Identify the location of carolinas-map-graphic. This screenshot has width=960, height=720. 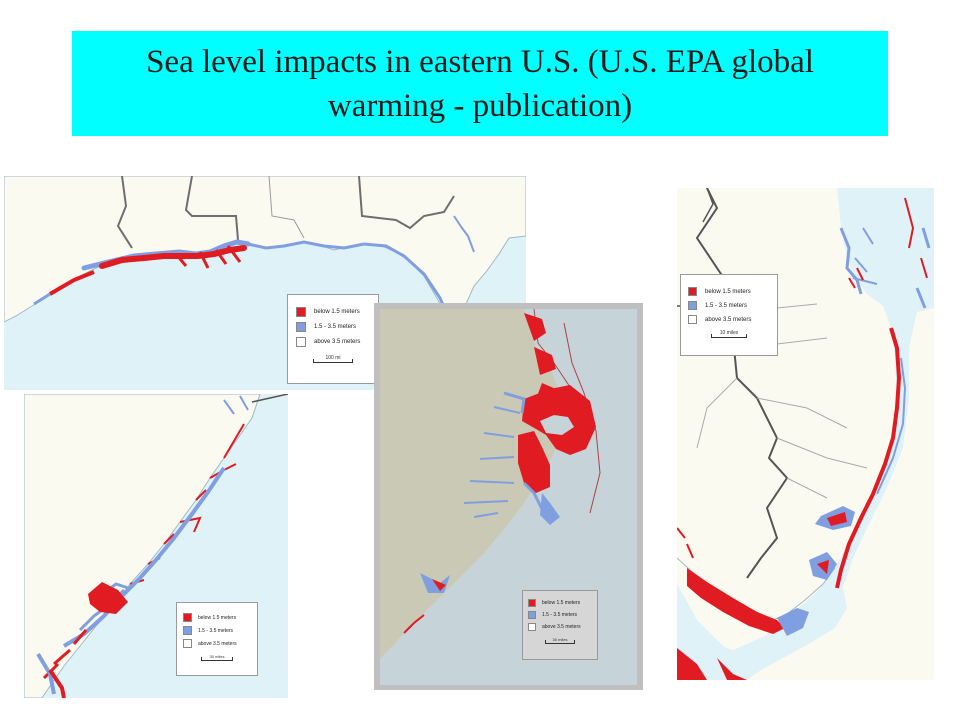
(156, 546).